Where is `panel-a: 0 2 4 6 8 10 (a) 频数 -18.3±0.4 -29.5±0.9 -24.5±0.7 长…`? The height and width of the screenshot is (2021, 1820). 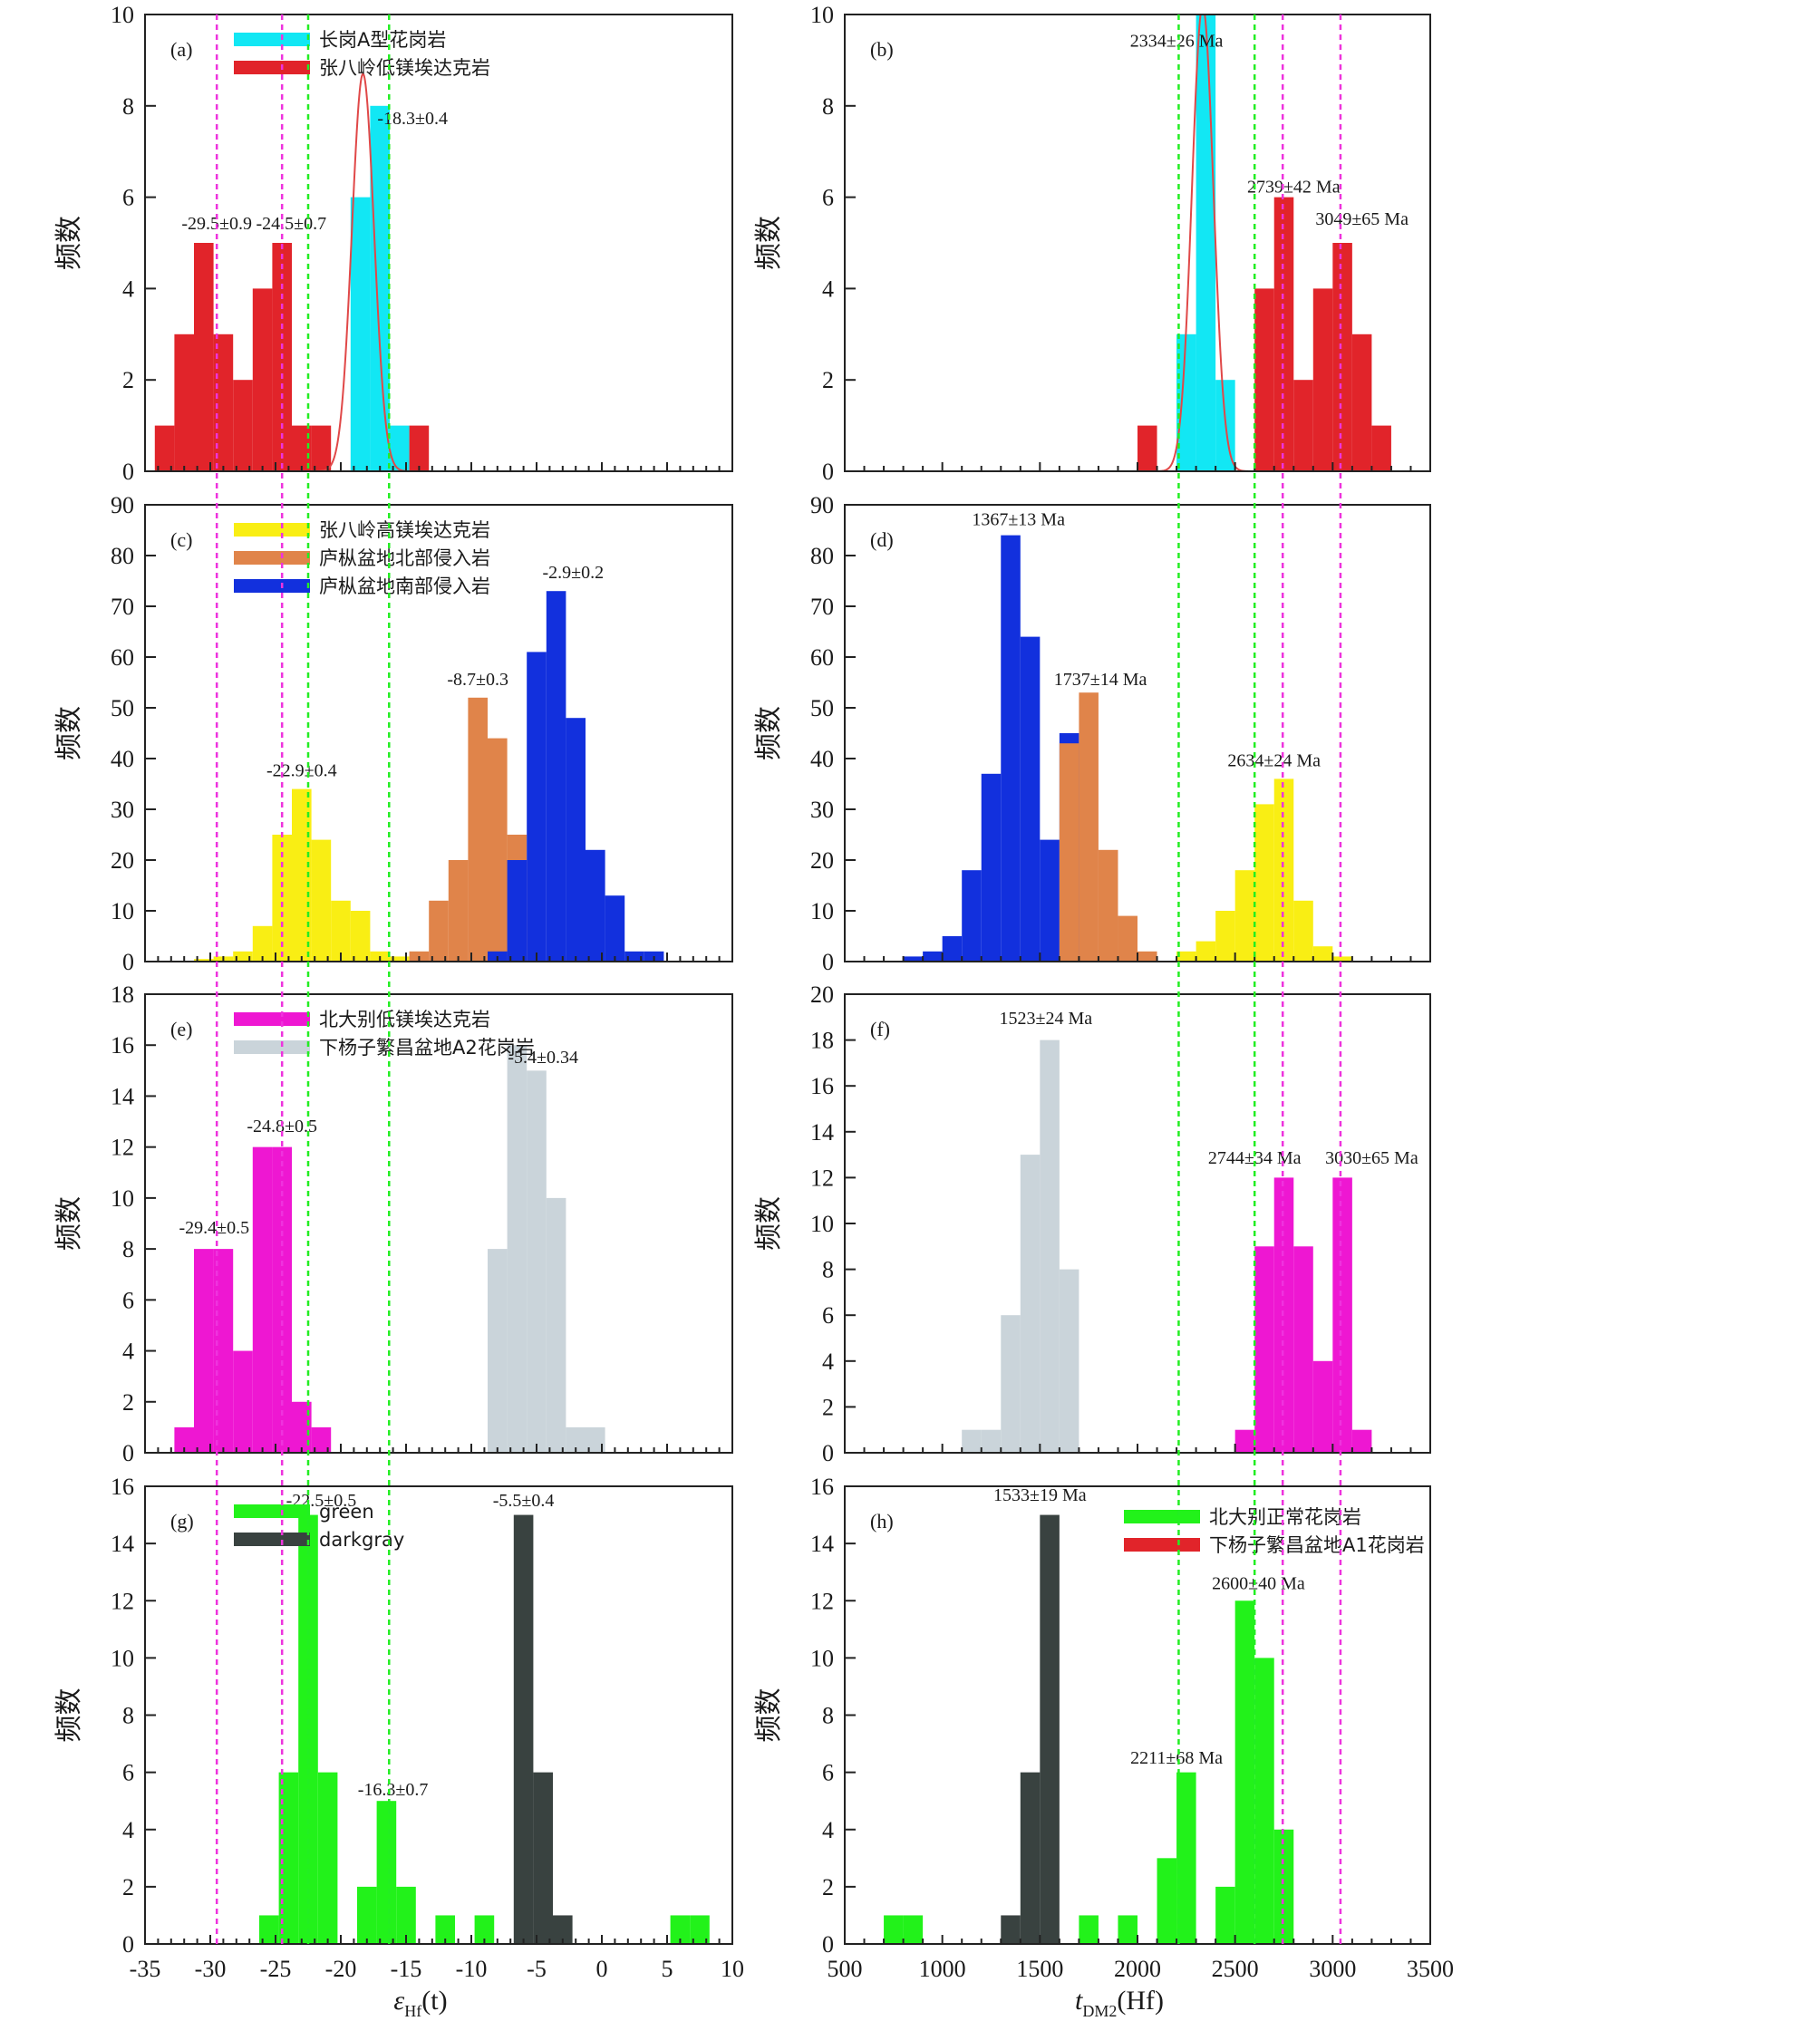 panel-a: 0 2 4 6 8 10 (a) 频数 -18.3±0.4 -29.5±0.9 -24.5±0.7 长… is located at coordinates (393, 243).